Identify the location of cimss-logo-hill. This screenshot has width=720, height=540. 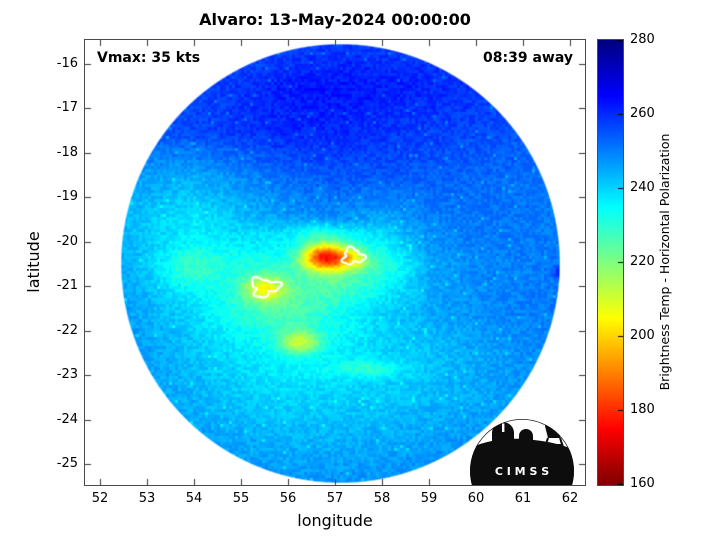
(522, 461).